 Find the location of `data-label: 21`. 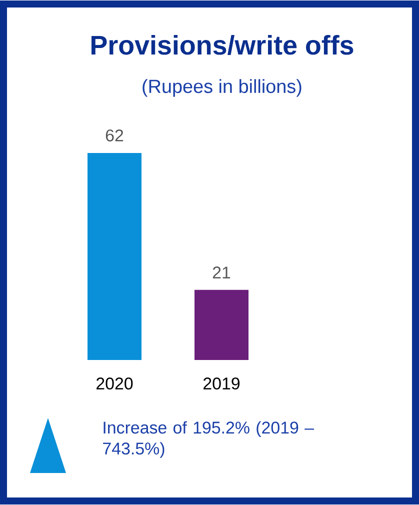

data-label: 21 is located at coordinates (221, 272).